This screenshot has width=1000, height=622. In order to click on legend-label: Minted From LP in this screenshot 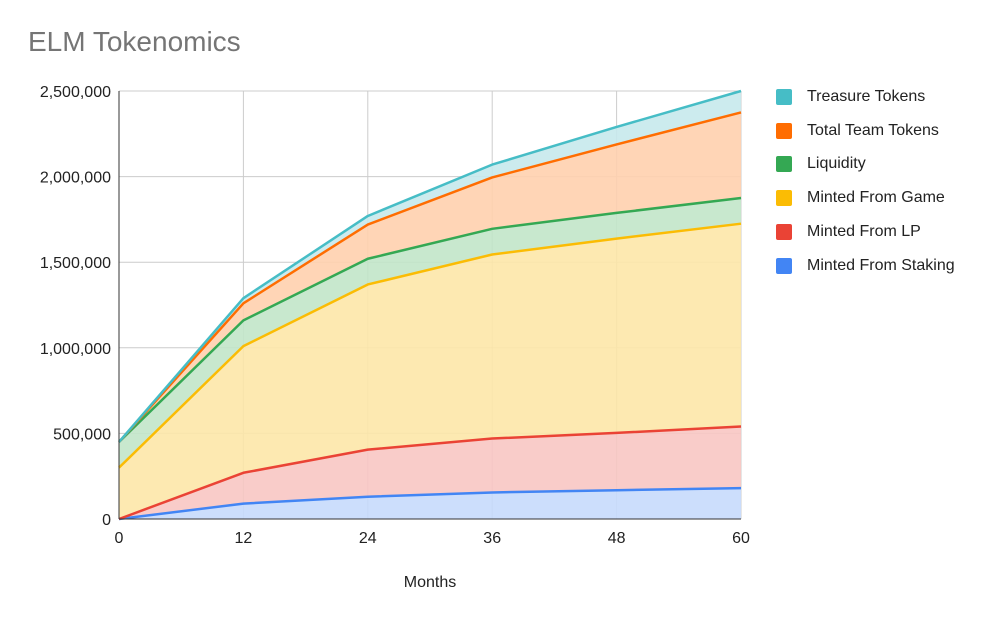, I will do `click(864, 232)`.